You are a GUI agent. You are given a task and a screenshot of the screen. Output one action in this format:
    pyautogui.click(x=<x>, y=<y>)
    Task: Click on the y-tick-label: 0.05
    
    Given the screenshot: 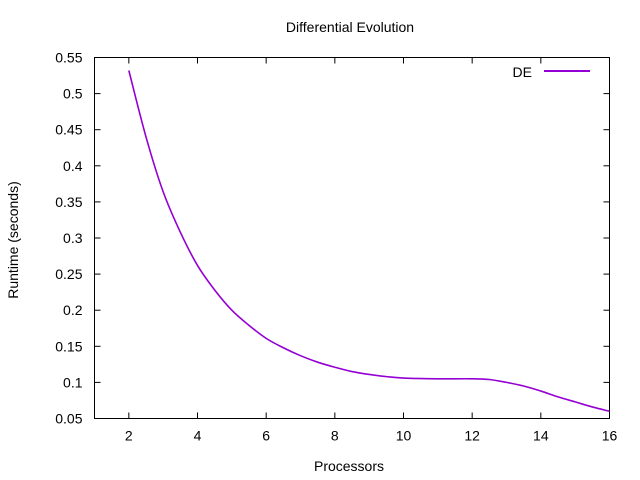 What is the action you would take?
    pyautogui.click(x=68, y=419)
    